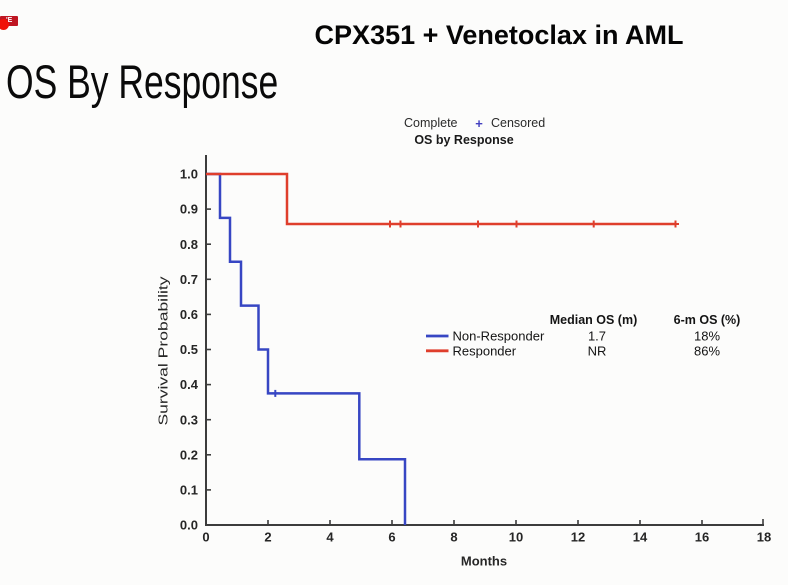  What do you see at coordinates (484, 561) in the screenshot?
I see `svg-text: Months` at bounding box center [484, 561].